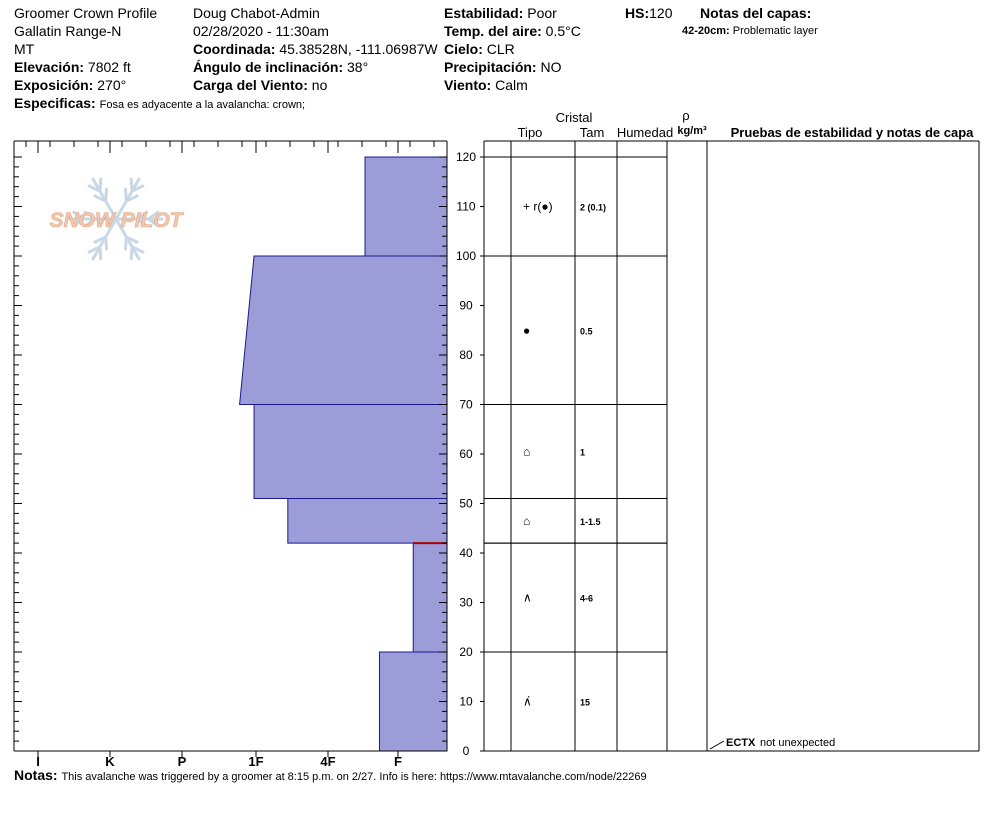 This screenshot has width=994, height=840. What do you see at coordinates (38, 761) in the screenshot?
I see `hardness-label: I` at bounding box center [38, 761].